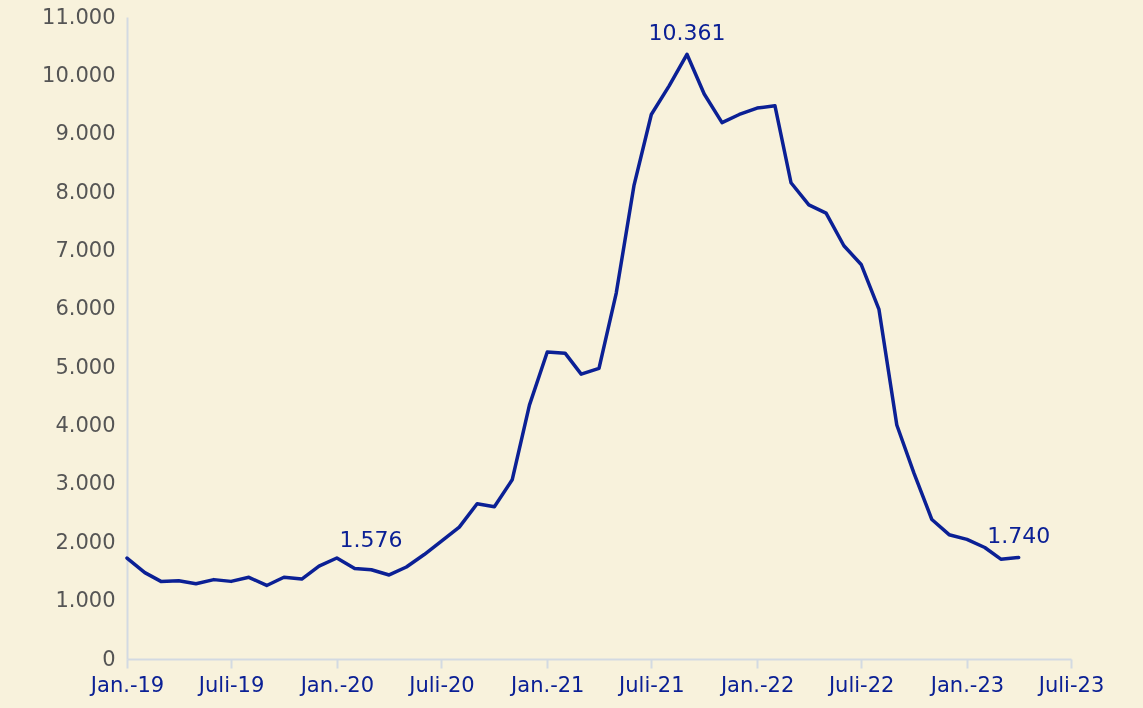 Image resolution: width=1143 pixels, height=708 pixels. Describe the element at coordinates (85, 308) in the screenshot. I see `y-tick-label: 6.000` at that location.